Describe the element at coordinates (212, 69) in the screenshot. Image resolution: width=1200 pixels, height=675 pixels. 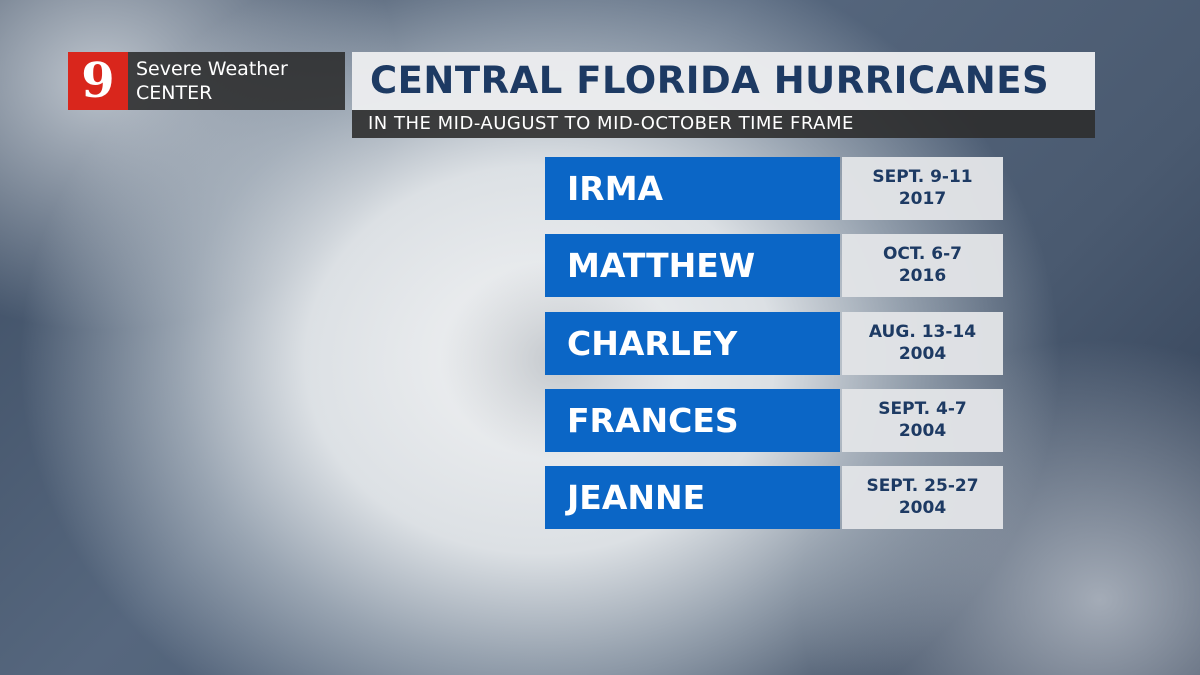
I see `logo-text: Severe Weather` at that location.